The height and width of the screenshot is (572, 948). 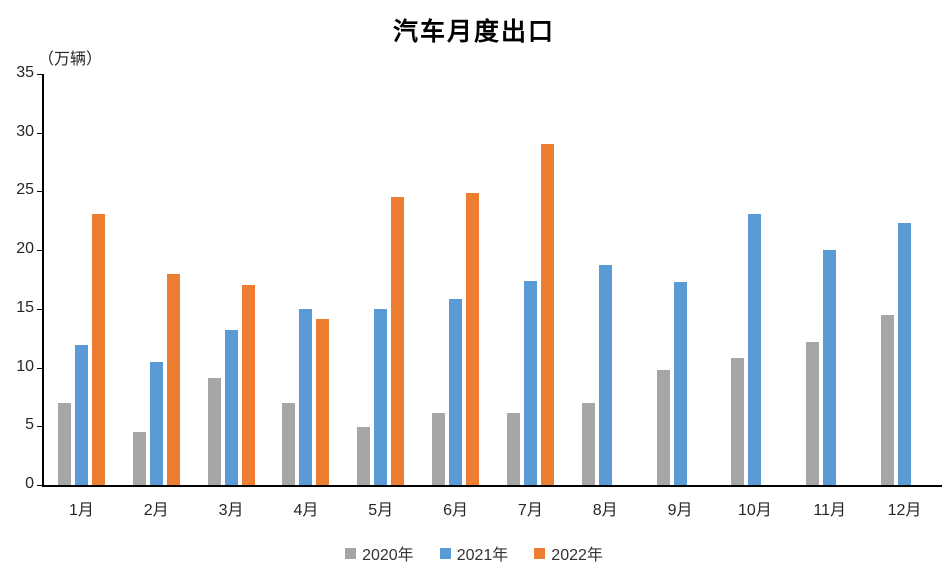 What do you see at coordinates (398, 341) in the screenshot?
I see `bar-2022年-5月` at bounding box center [398, 341].